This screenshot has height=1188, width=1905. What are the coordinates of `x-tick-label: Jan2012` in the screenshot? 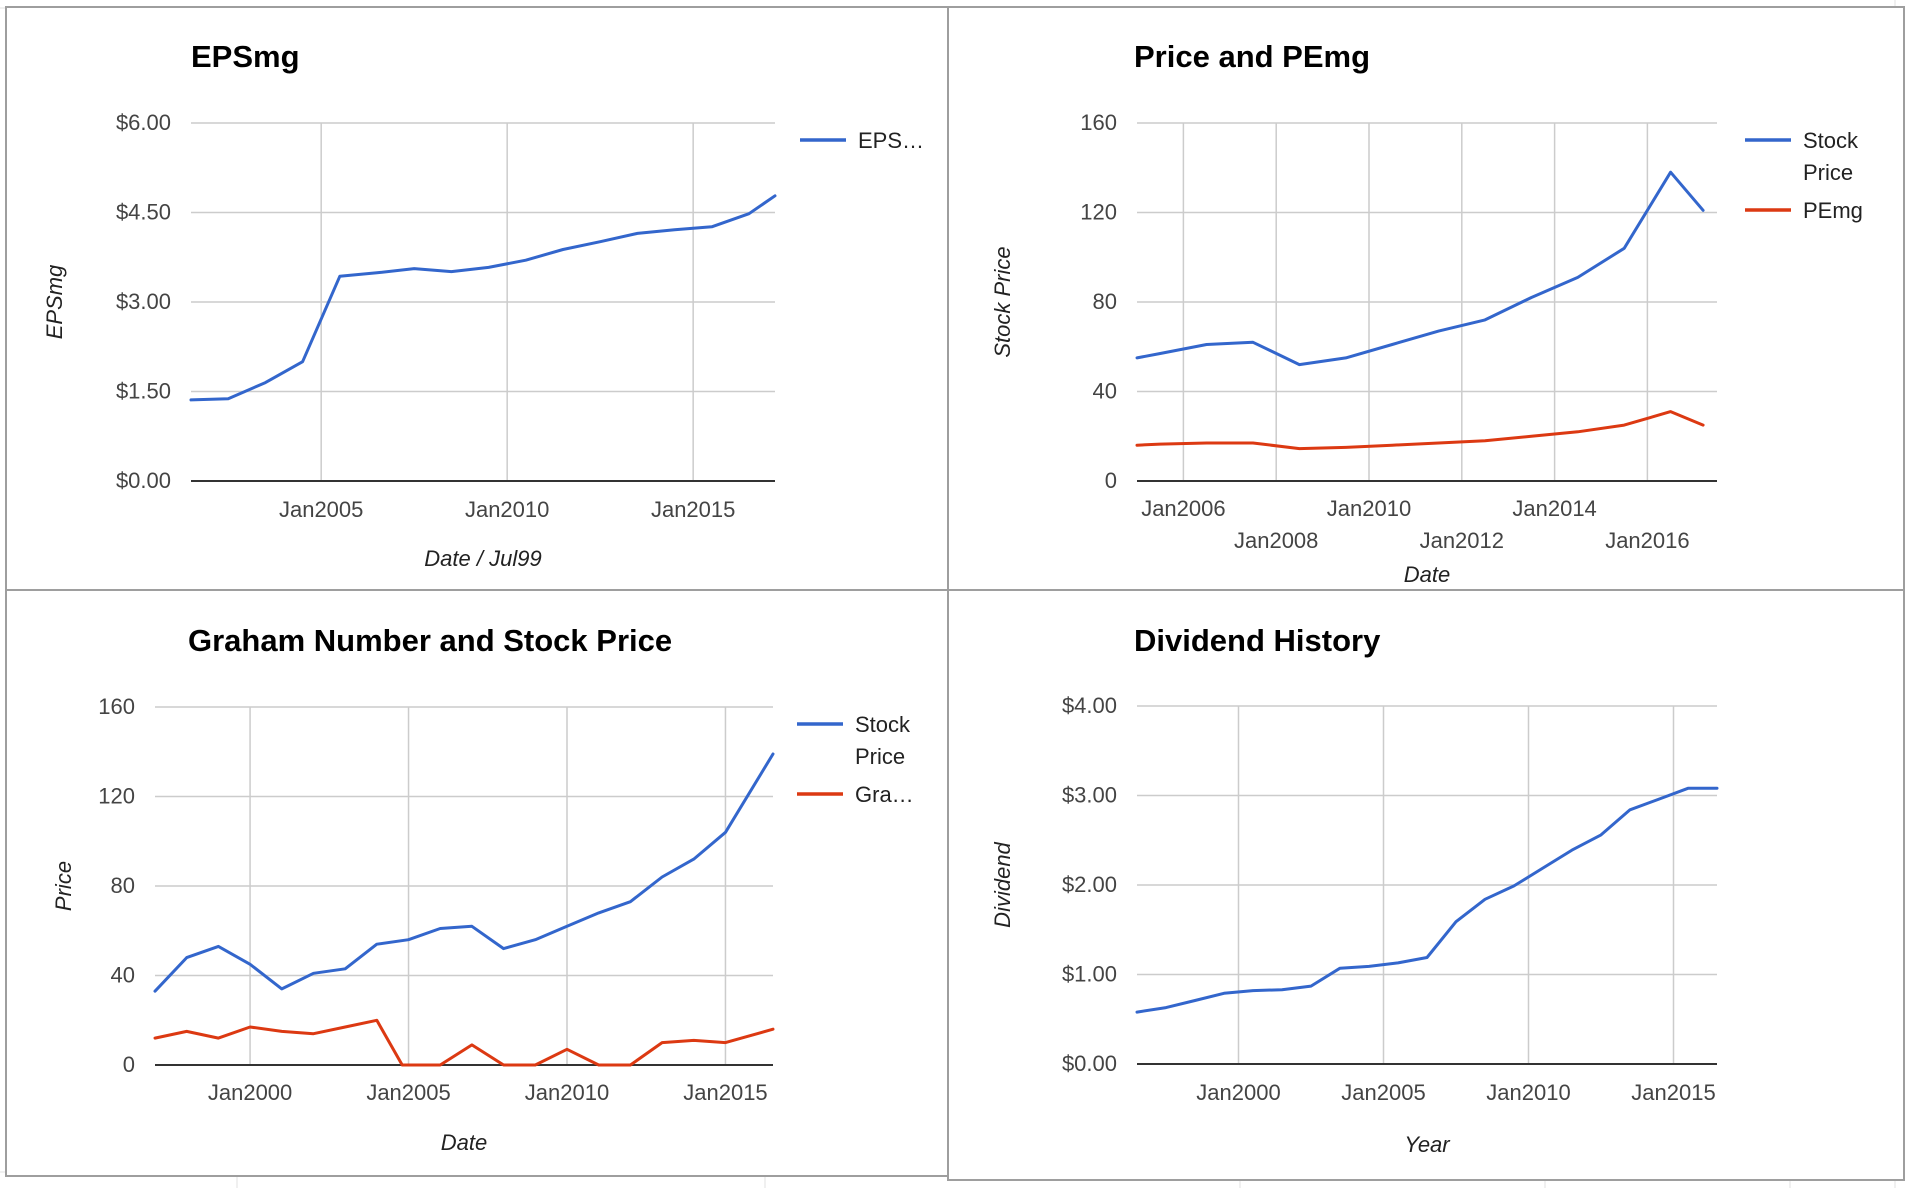 It's located at (1462, 540).